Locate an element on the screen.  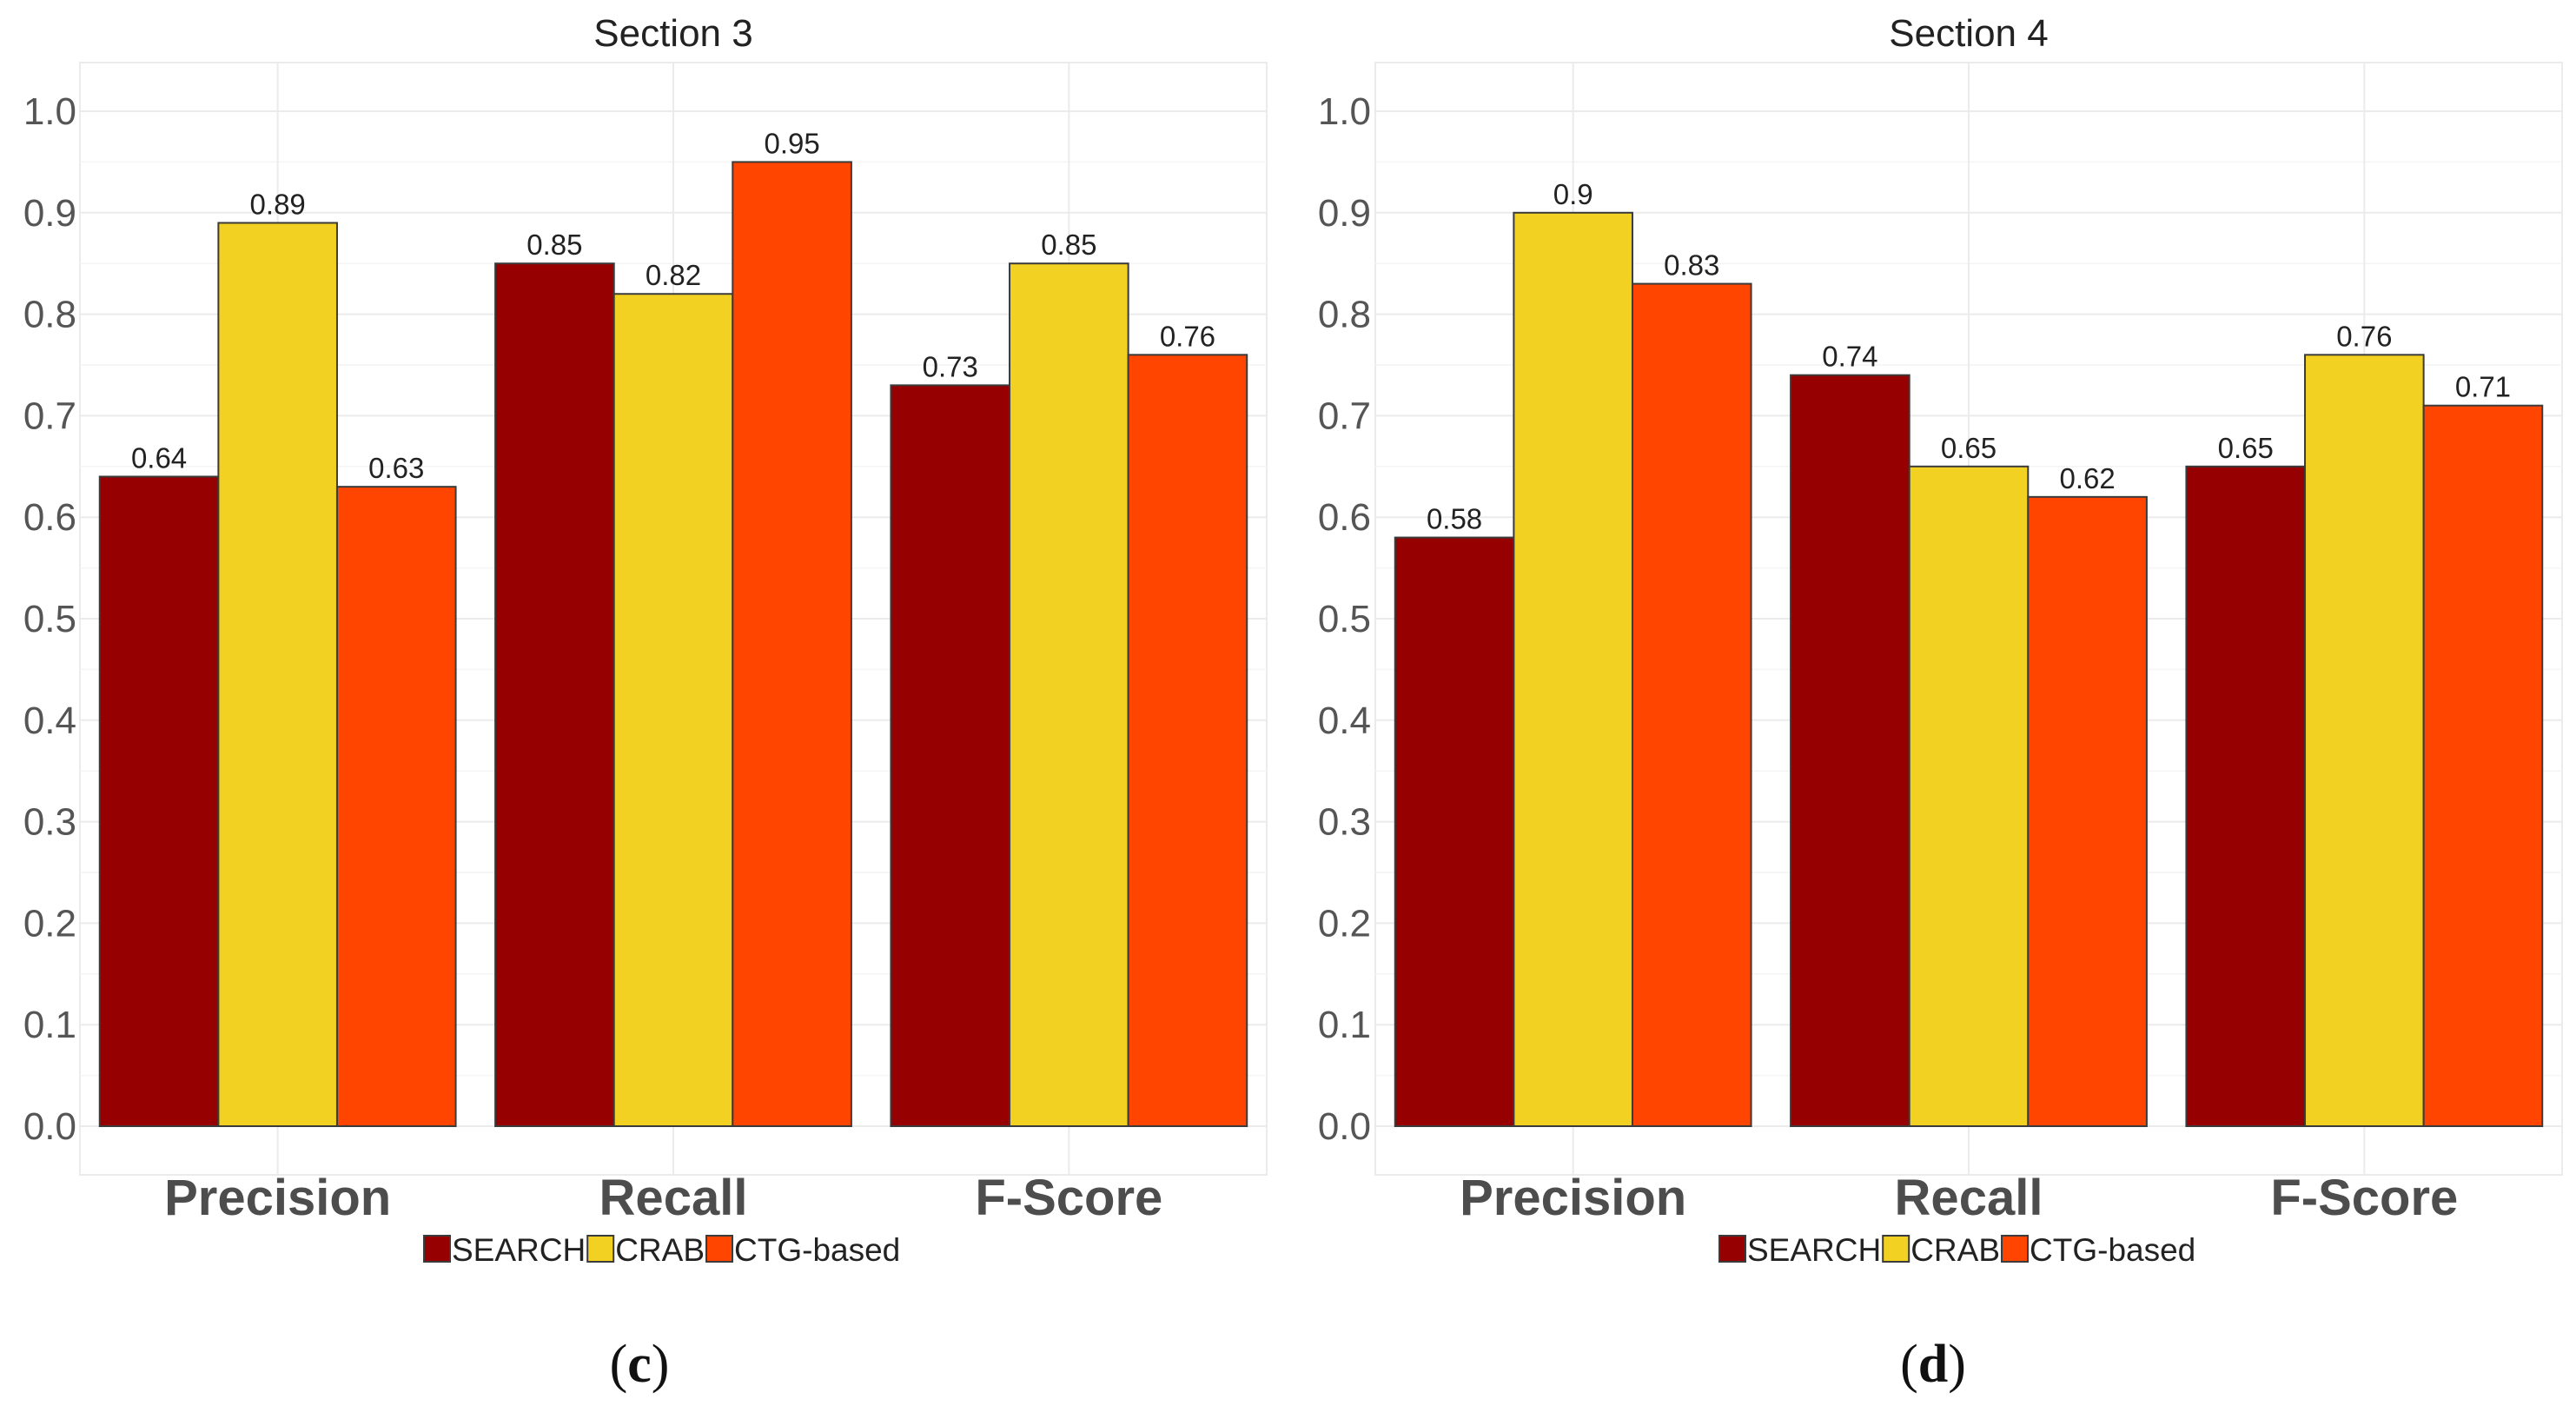
caption-letter: c is located at coordinates (639, 1365).